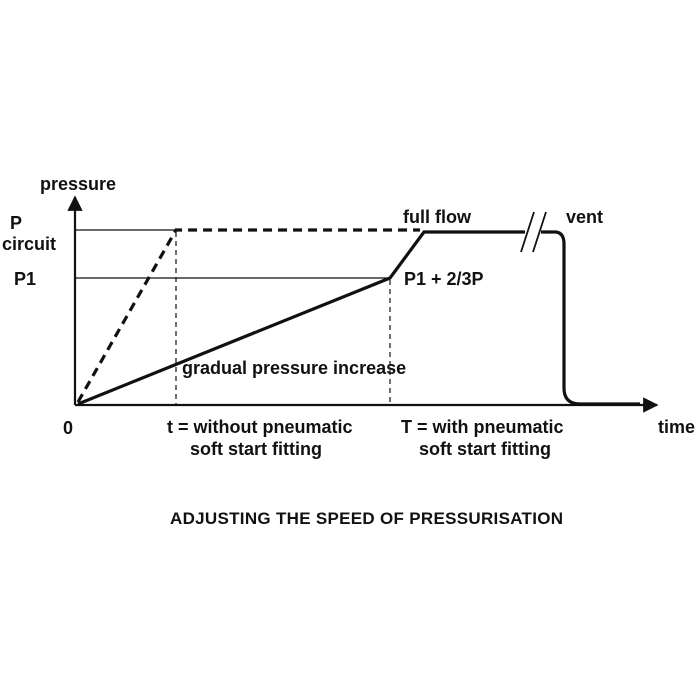 The height and width of the screenshot is (700, 700). What do you see at coordinates (29, 244) in the screenshot?
I see `p-circuit-label-line2: circuit` at bounding box center [29, 244].